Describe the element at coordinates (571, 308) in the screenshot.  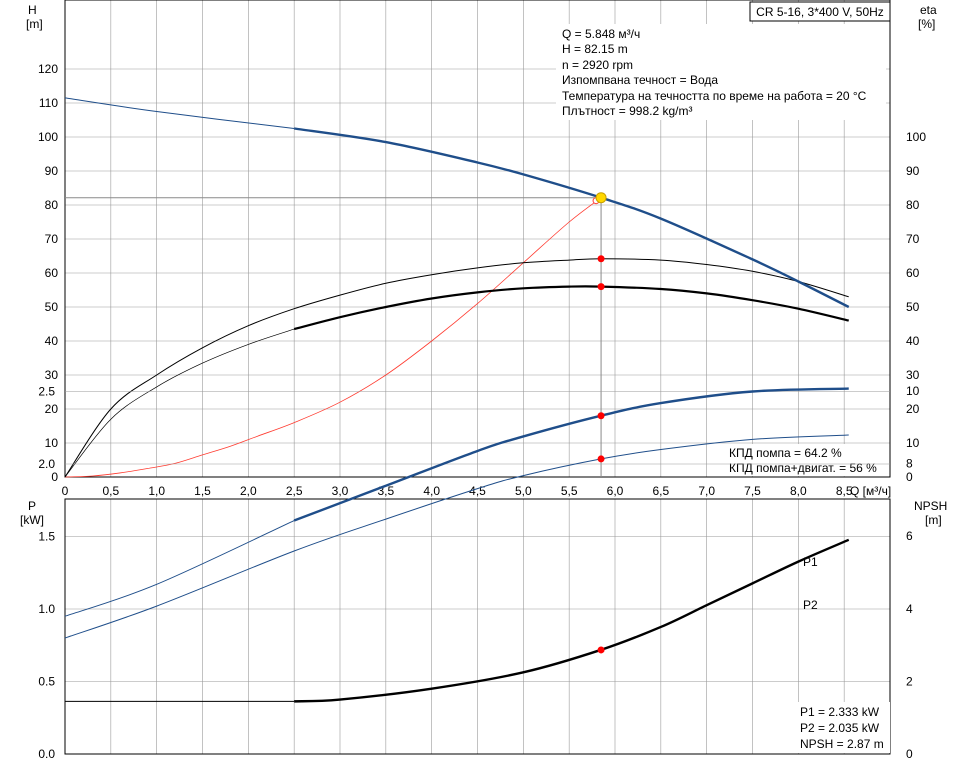
I see `curve-eta-total` at that location.